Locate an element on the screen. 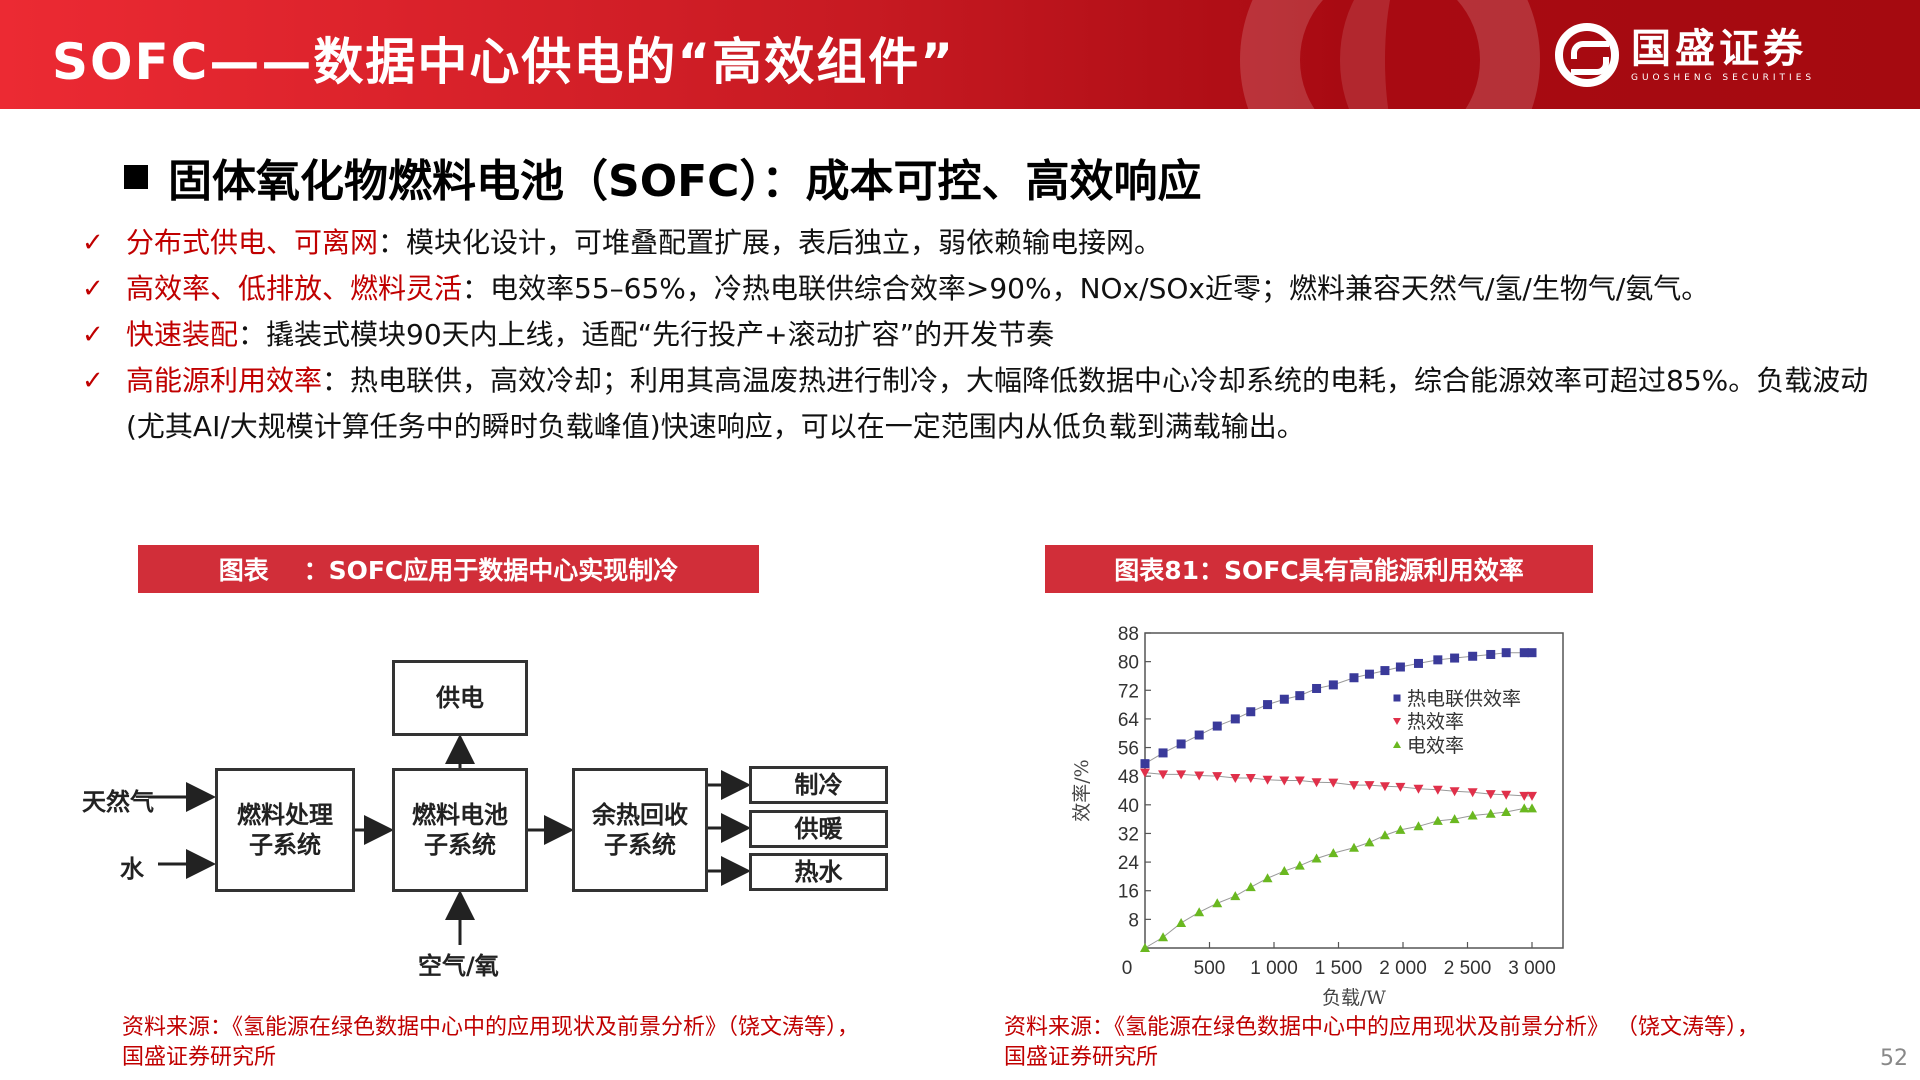 This screenshot has height=1080, width=1920. svg-text: 32 is located at coordinates (1128, 834).